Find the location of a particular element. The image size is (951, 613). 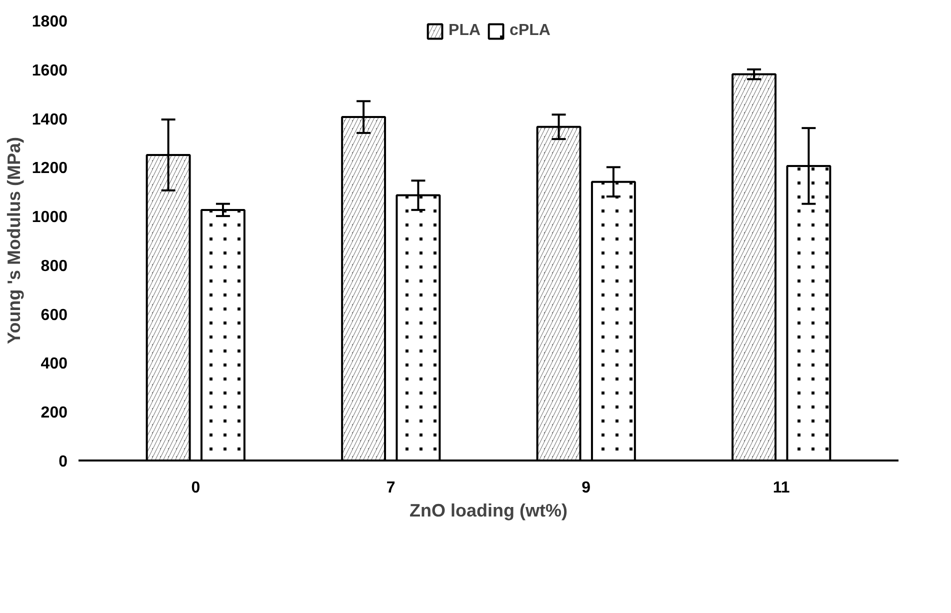

x-tick-label: 7 is located at coordinates (391, 488).